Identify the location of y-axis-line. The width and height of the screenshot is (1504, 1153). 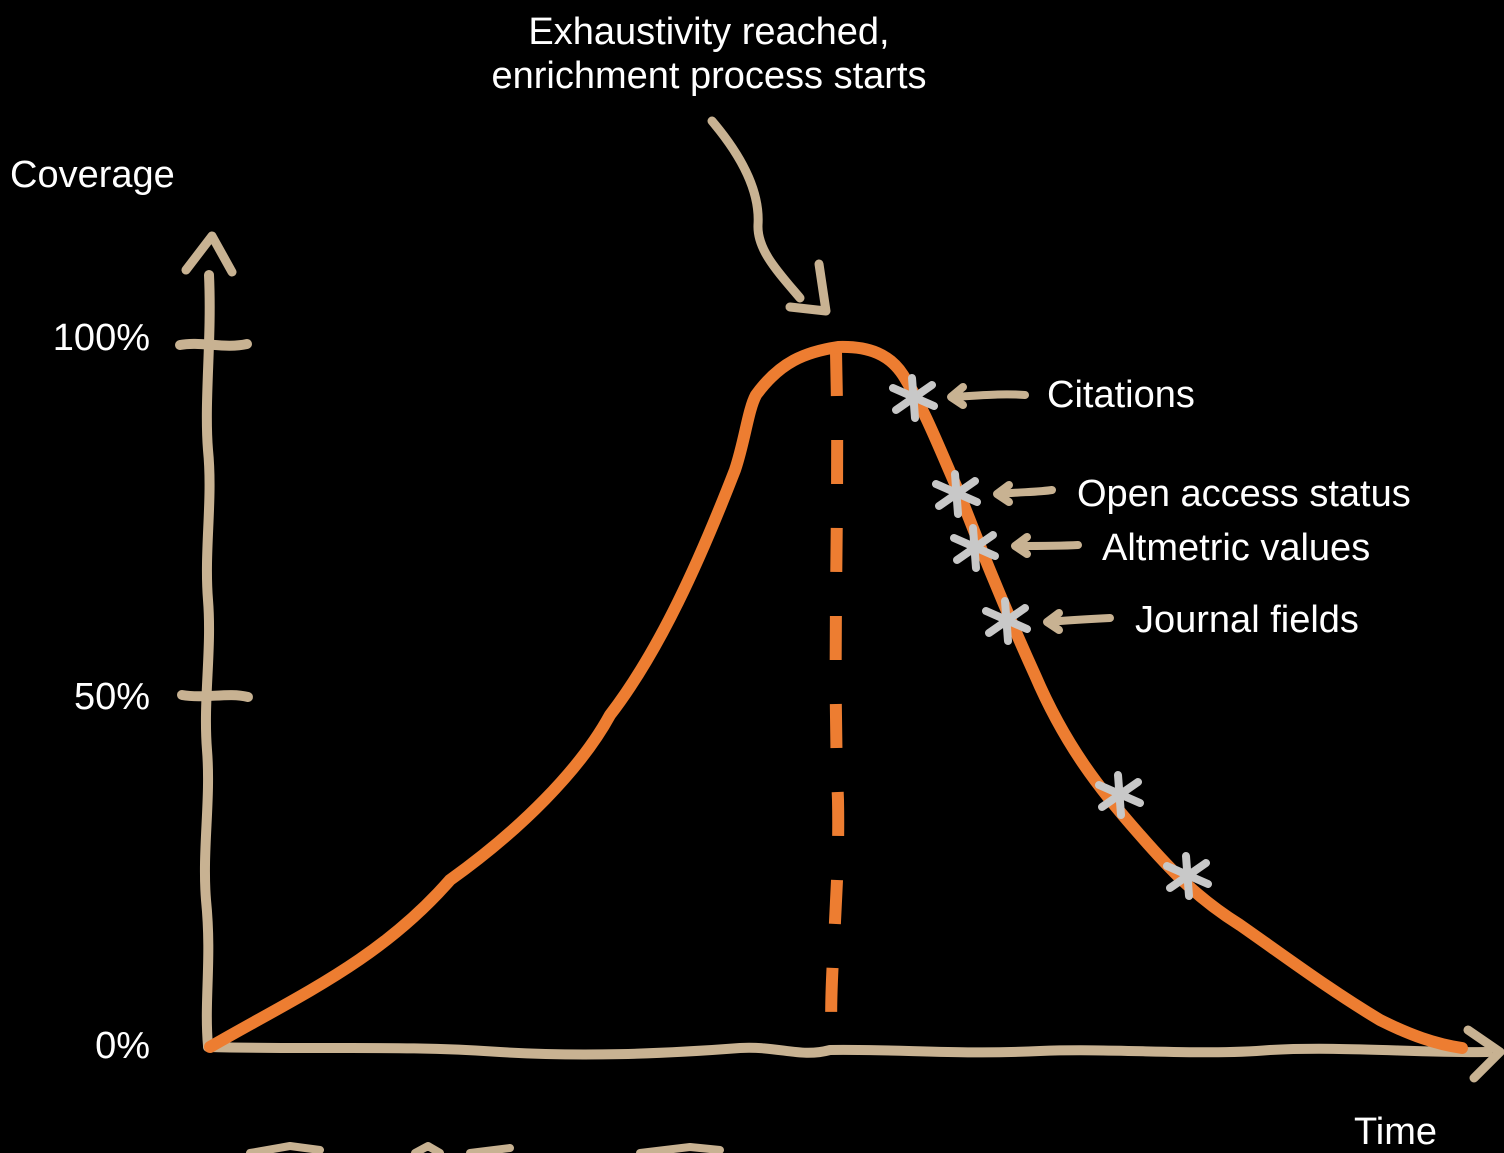
(207, 660).